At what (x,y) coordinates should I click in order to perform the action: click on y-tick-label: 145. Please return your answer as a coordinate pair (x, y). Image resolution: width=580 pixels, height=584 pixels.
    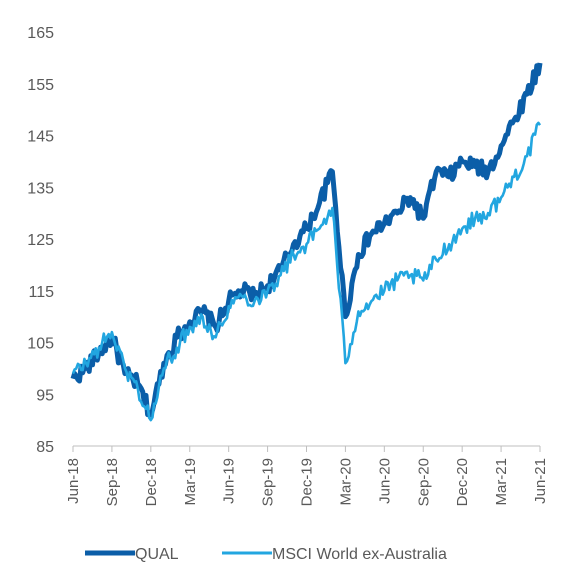
    Looking at the image, I should click on (40, 137).